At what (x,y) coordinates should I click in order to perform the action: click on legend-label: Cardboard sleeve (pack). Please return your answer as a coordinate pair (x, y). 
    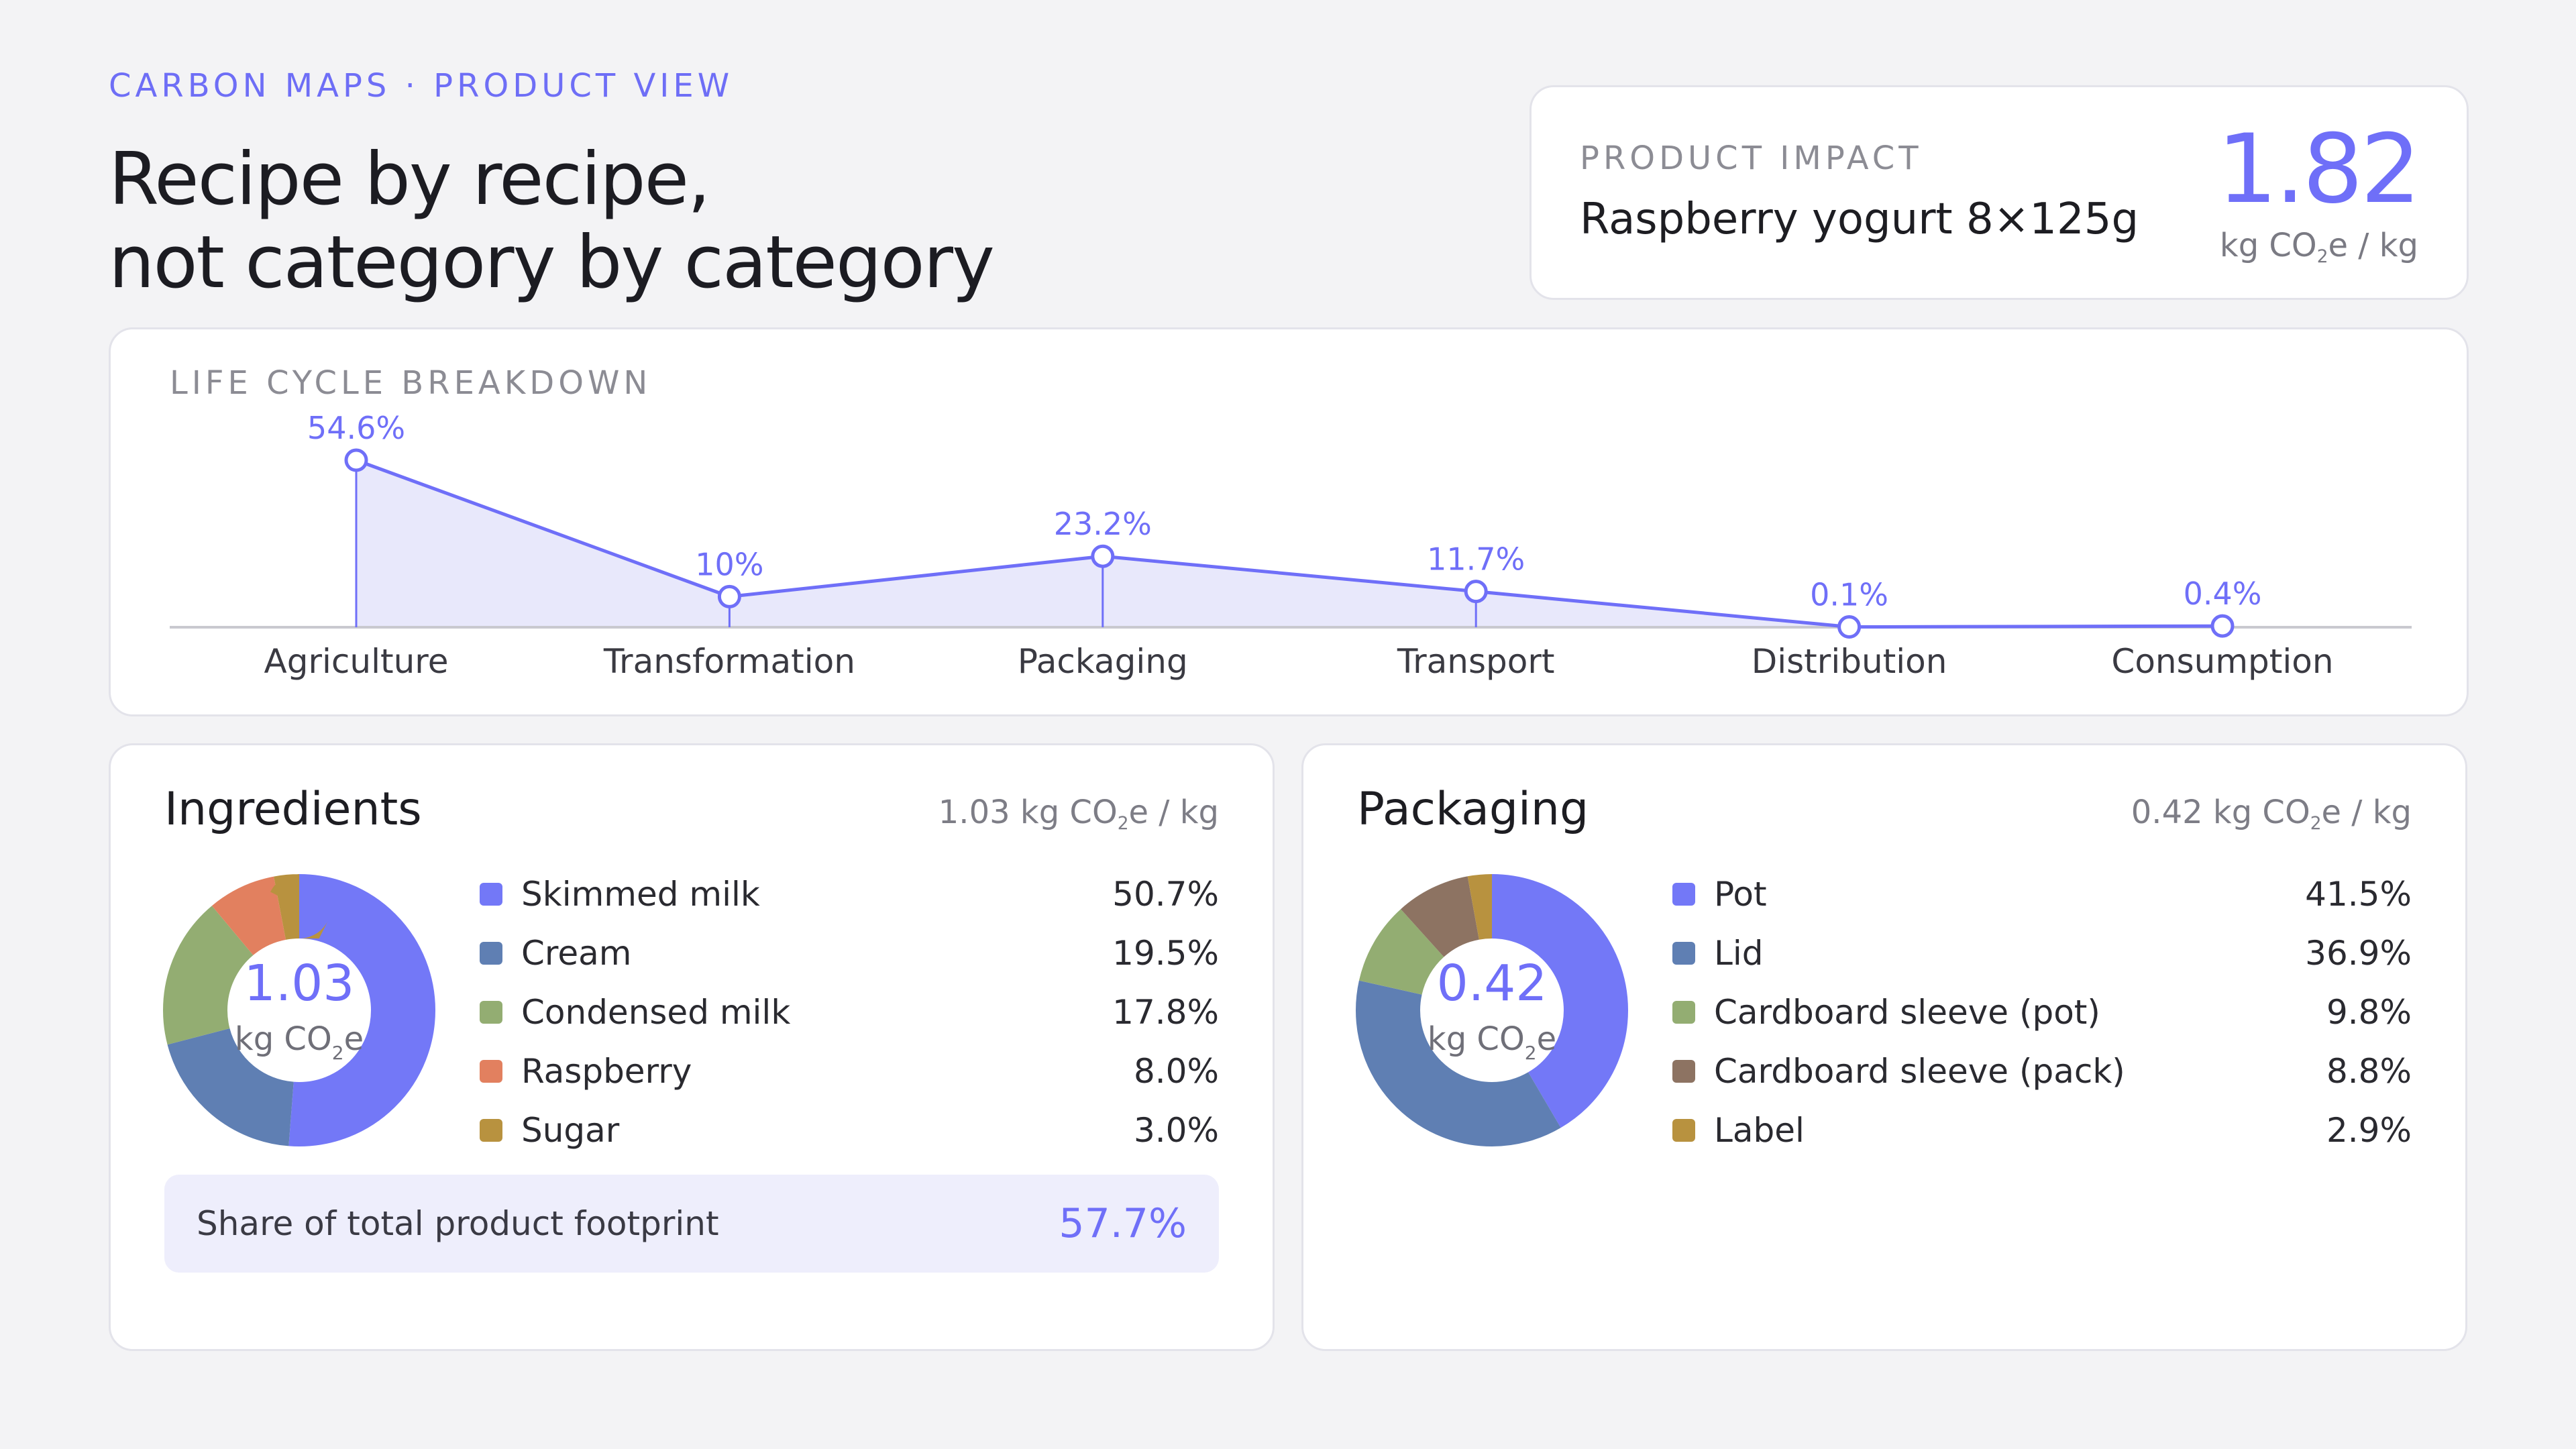
    Looking at the image, I should click on (1919, 1071).